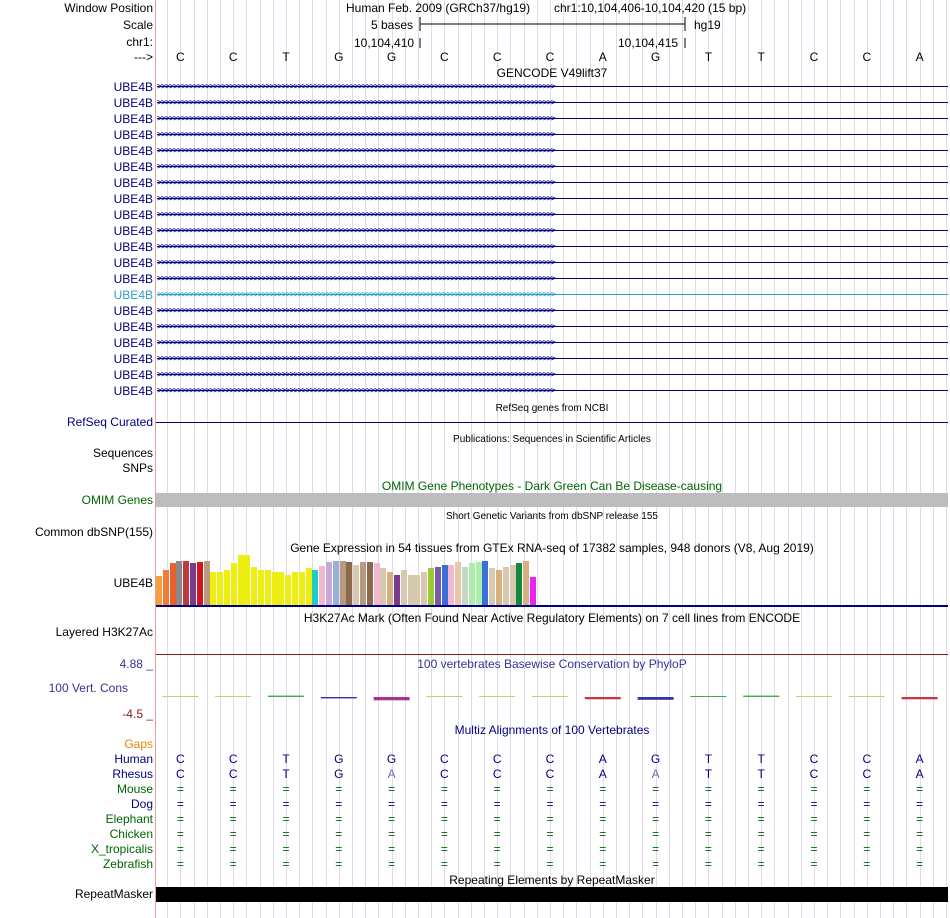 Image resolution: width=950 pixels, height=918 pixels. Describe the element at coordinates (132, 774) in the screenshot. I see `multiz-species-label: Rhesus` at that location.